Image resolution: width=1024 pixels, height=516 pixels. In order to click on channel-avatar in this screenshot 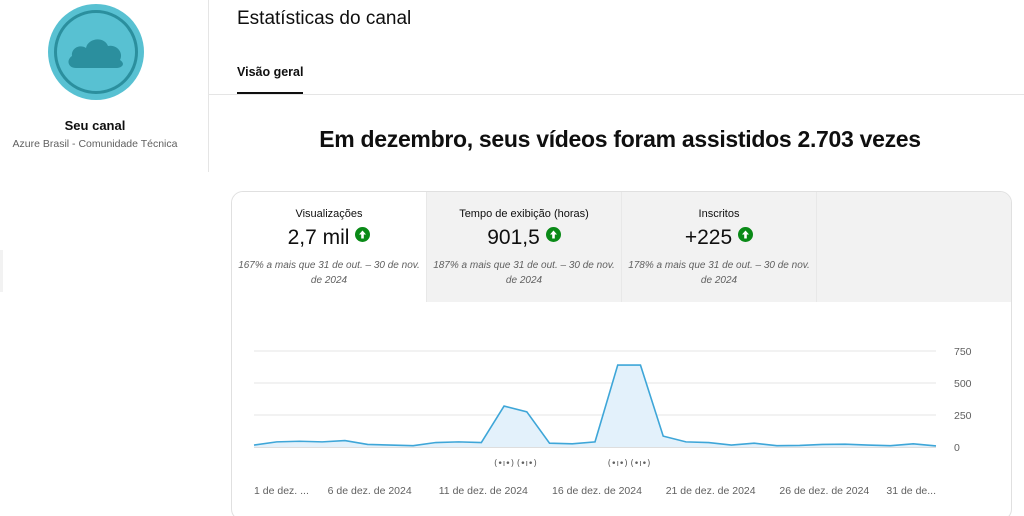, I will do `click(96, 52)`.